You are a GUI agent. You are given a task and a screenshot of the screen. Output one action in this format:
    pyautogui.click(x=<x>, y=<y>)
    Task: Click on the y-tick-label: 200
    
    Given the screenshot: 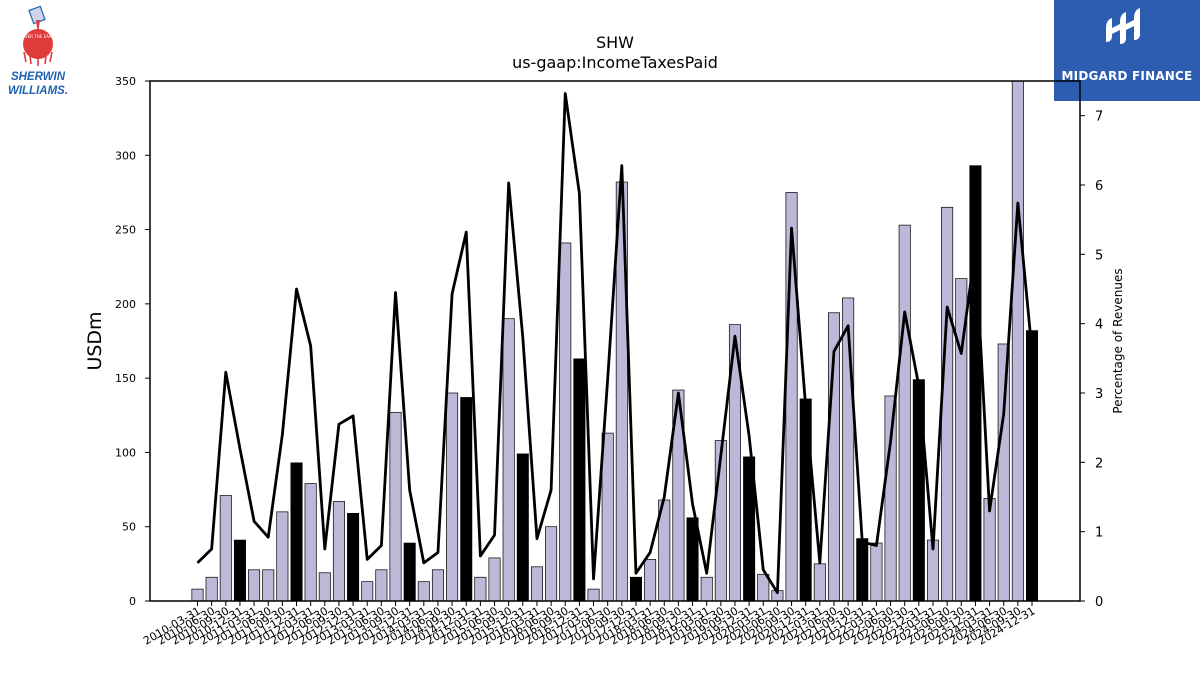 What is the action you would take?
    pyautogui.click(x=125, y=304)
    